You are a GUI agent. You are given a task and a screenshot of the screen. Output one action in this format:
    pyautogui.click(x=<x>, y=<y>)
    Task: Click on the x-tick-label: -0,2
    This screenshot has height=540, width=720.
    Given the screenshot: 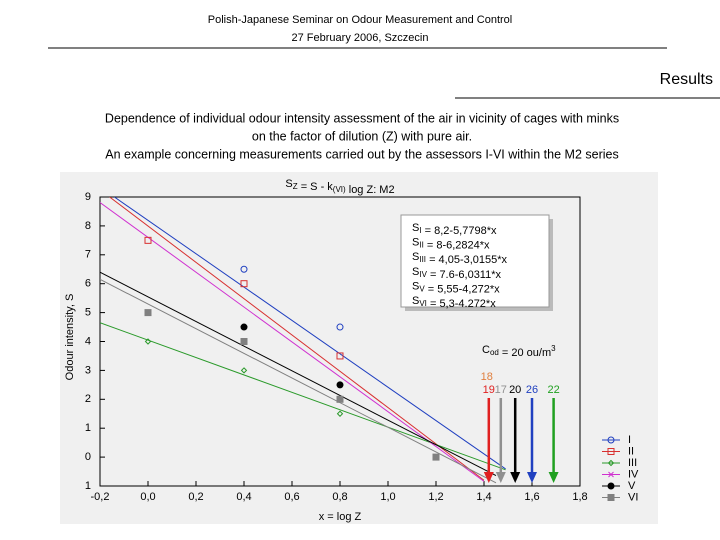 What is the action you would take?
    pyautogui.click(x=100, y=497)
    